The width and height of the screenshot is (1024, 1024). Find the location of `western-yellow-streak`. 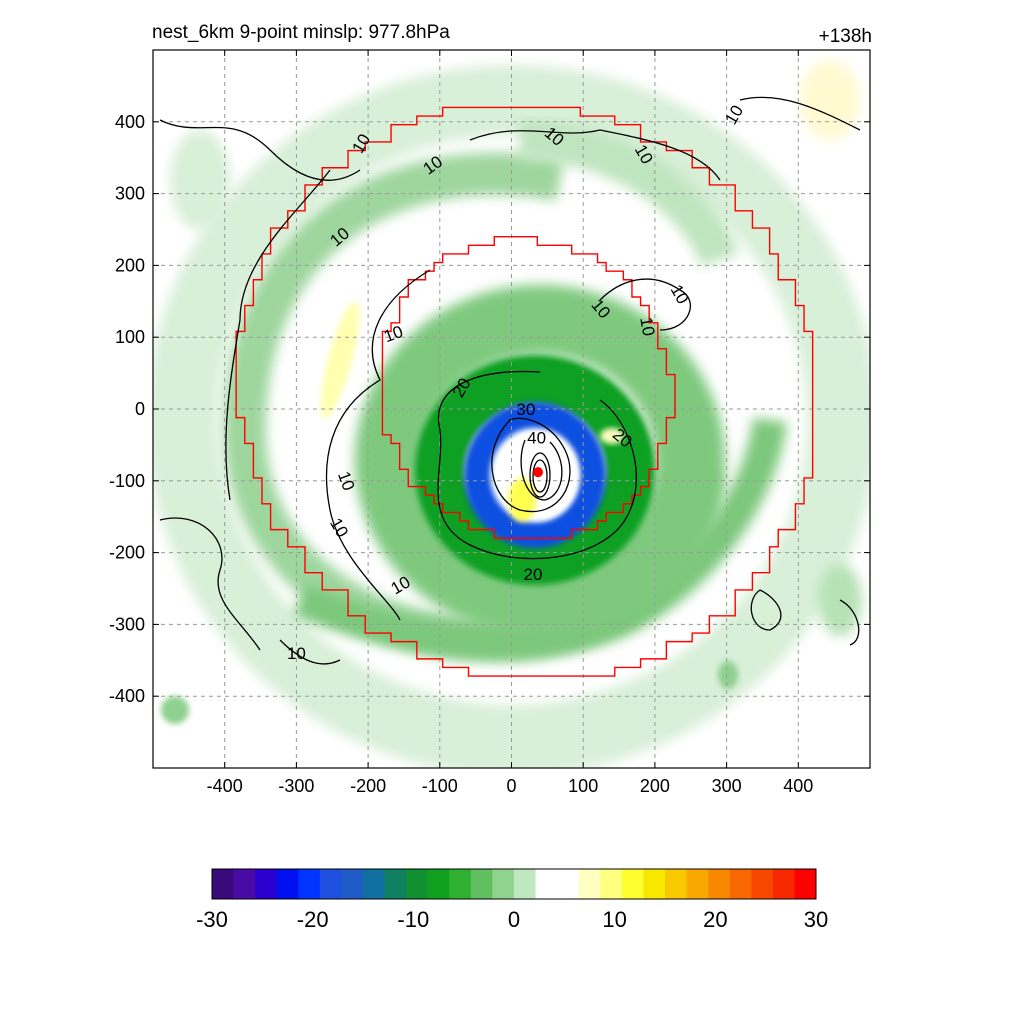

western-yellow-streak is located at coordinates (340, 360).